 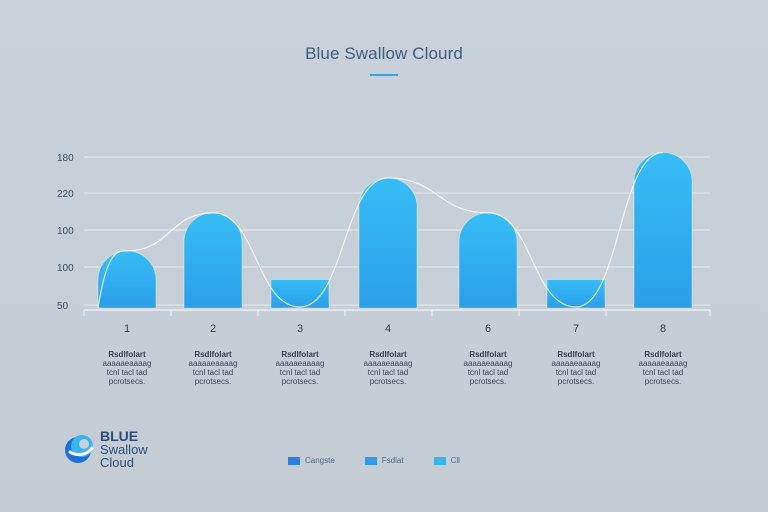 I want to click on chart-title: Blue Swallow Clourd, so click(x=384, y=53).